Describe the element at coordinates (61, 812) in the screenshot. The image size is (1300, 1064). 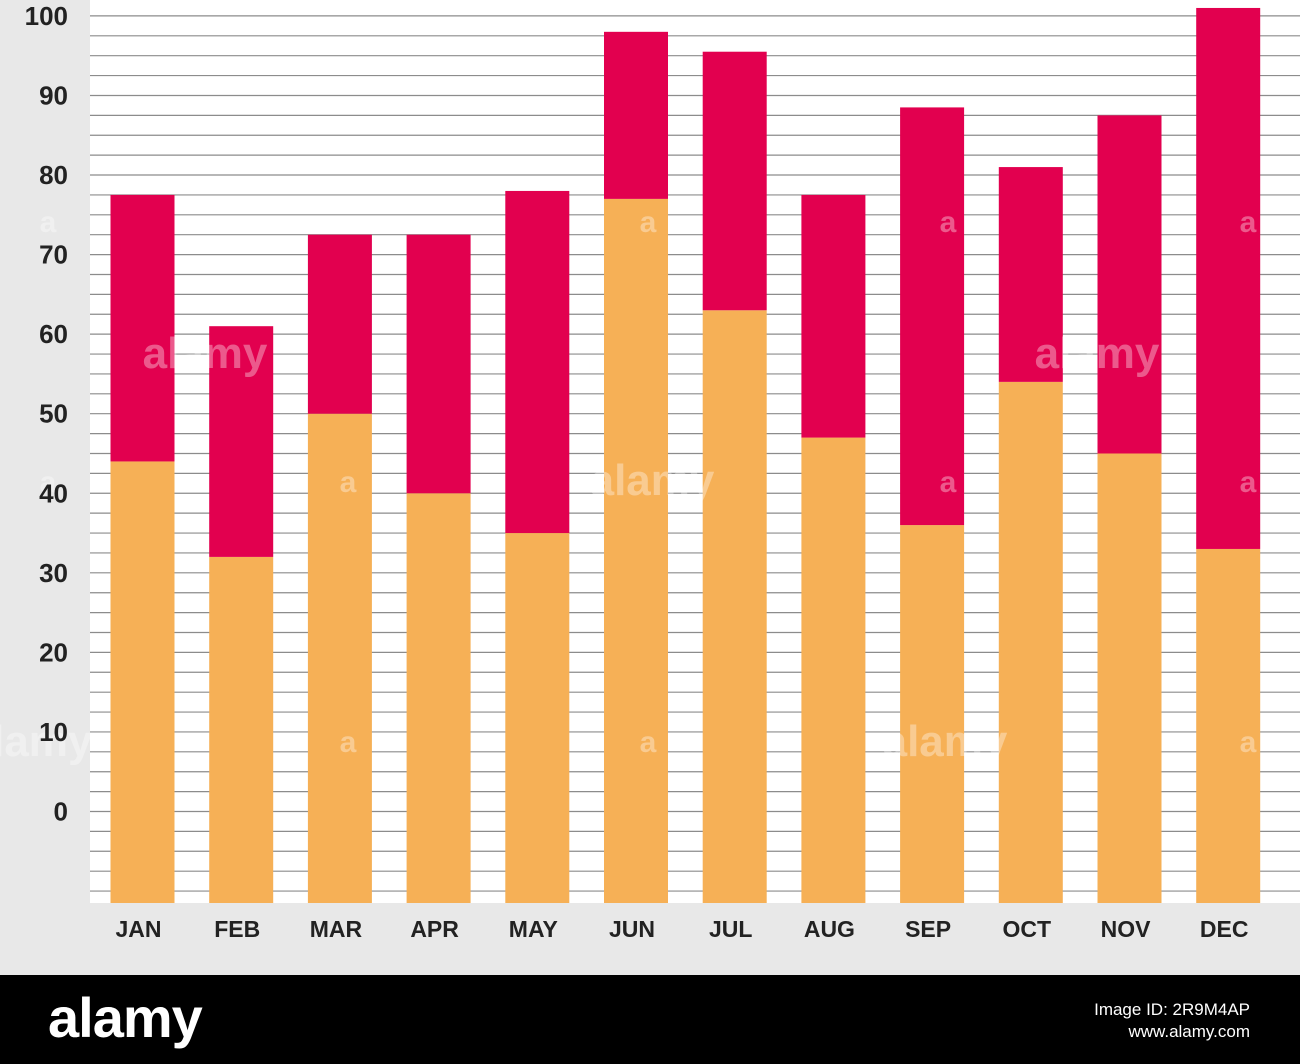
I see `y-tick-label: 0` at that location.